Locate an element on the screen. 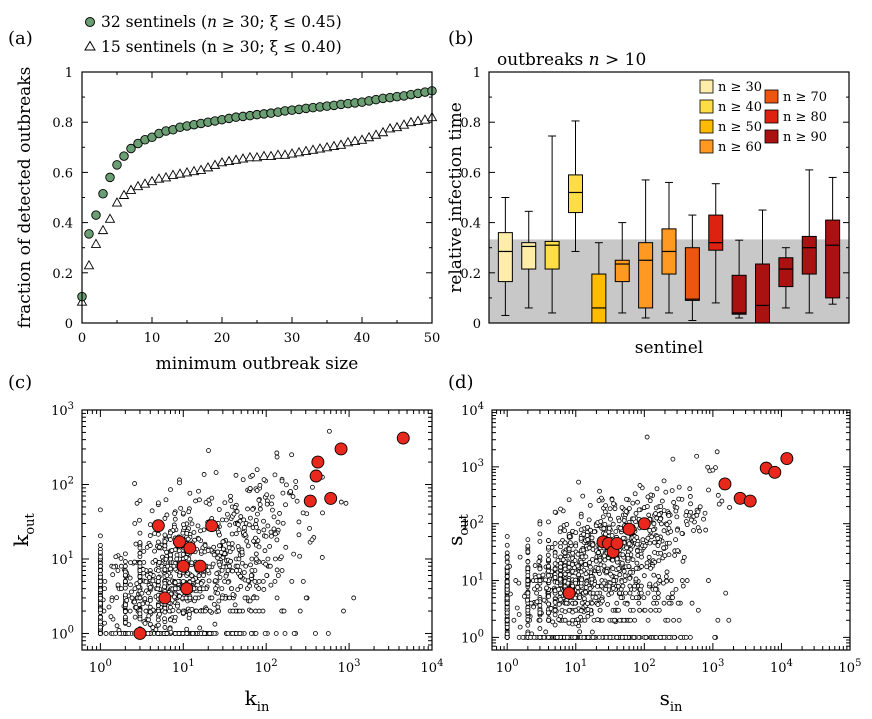  x-tick-label-c: 103 is located at coordinates (349, 667).